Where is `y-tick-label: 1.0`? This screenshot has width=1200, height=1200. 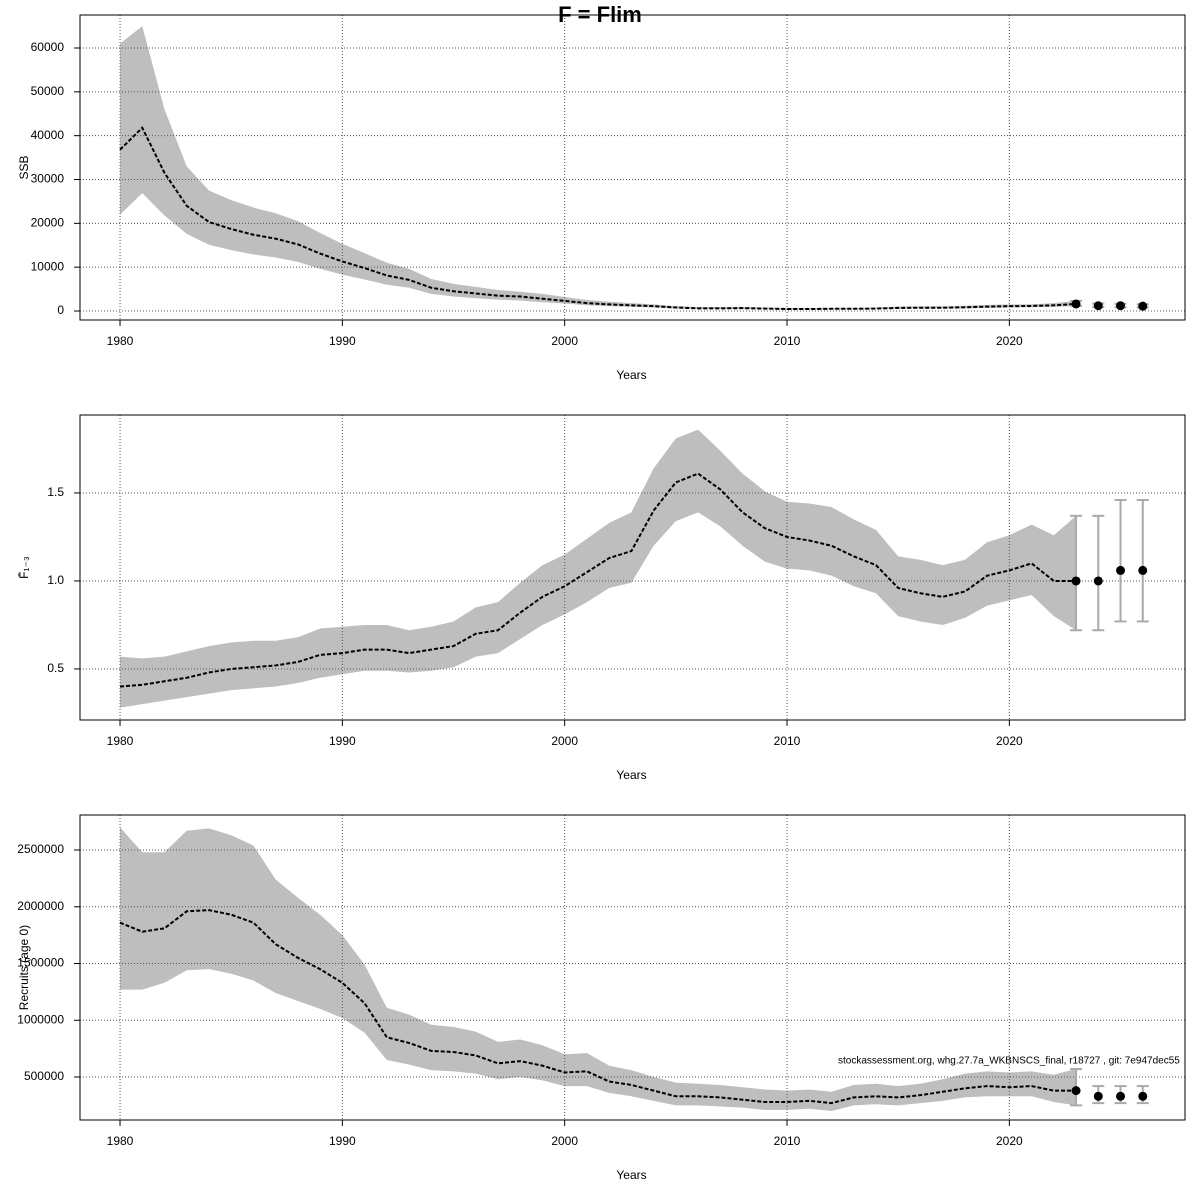 y-tick-label: 1.0 is located at coordinates (55, 580).